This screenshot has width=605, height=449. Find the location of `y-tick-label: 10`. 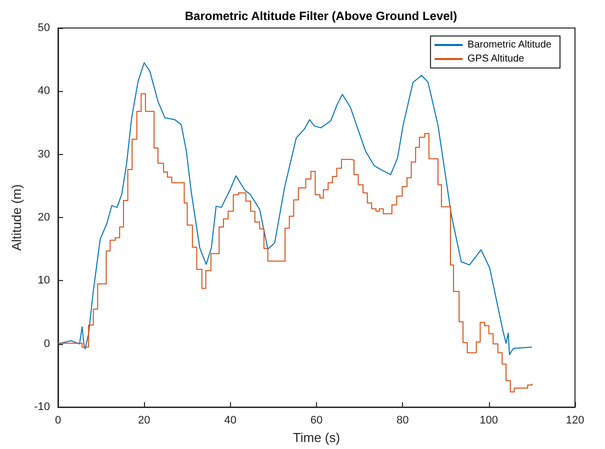

y-tick-label: 10 is located at coordinates (44, 280).